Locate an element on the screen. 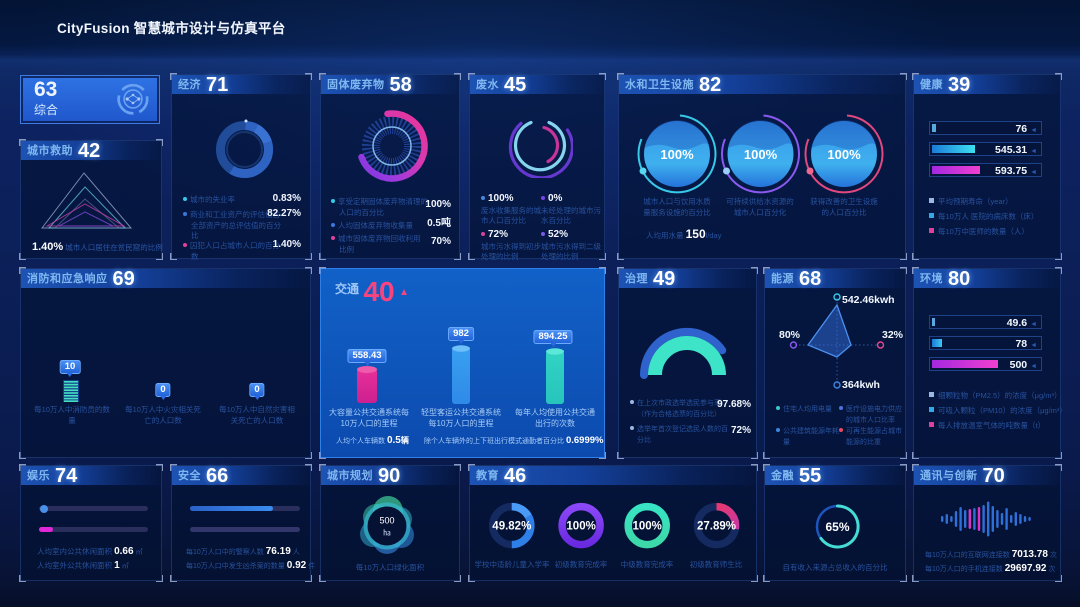 Image resolution: width=1080 pixels, height=607 pixels. svg-text: 500 is located at coordinates (386, 521).